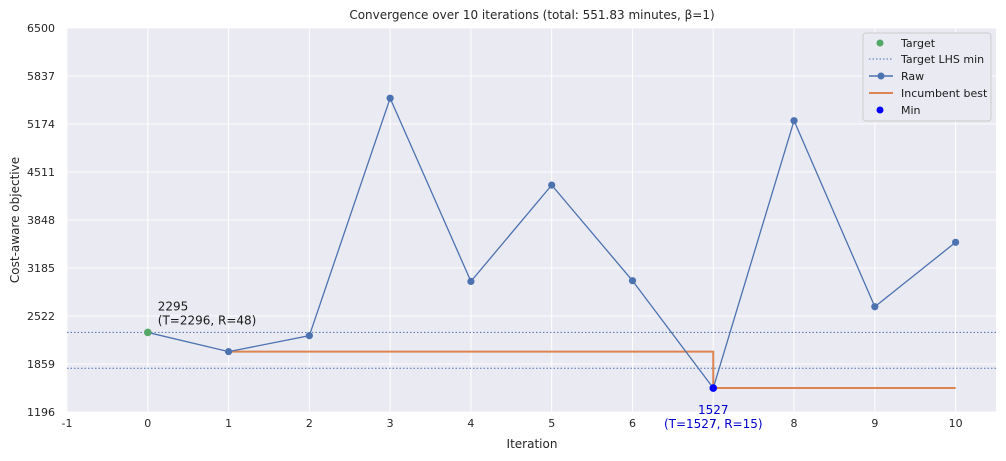  I want to click on legend-min-label: Min, so click(911, 110).